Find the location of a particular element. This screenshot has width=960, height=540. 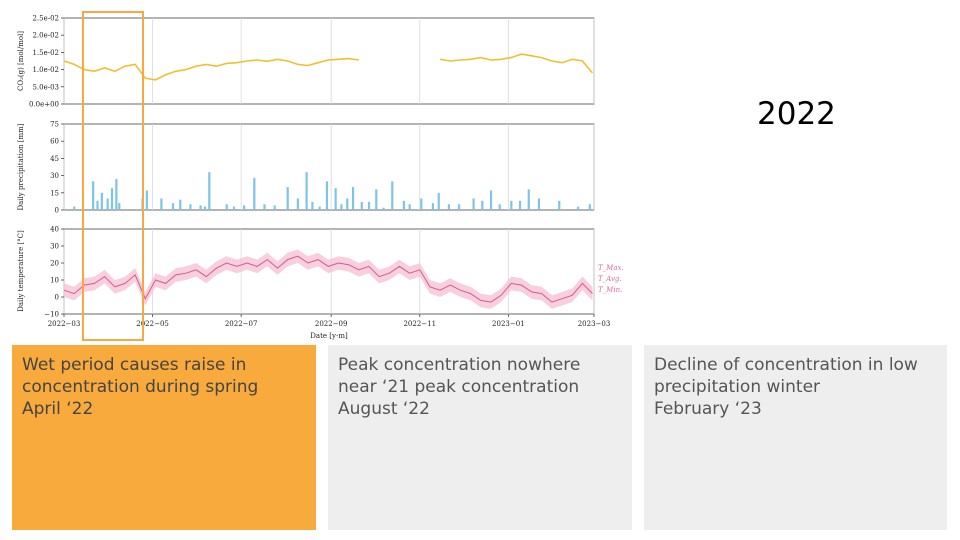

y-tick-label: 60 is located at coordinates (54, 142).